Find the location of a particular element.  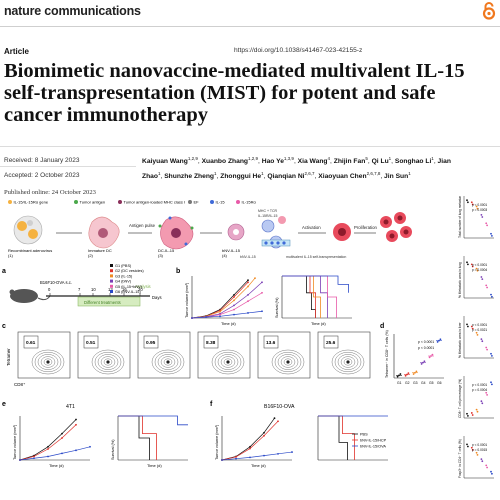

author-affiliation: 1,2,9 is located at coordinates (253, 158).